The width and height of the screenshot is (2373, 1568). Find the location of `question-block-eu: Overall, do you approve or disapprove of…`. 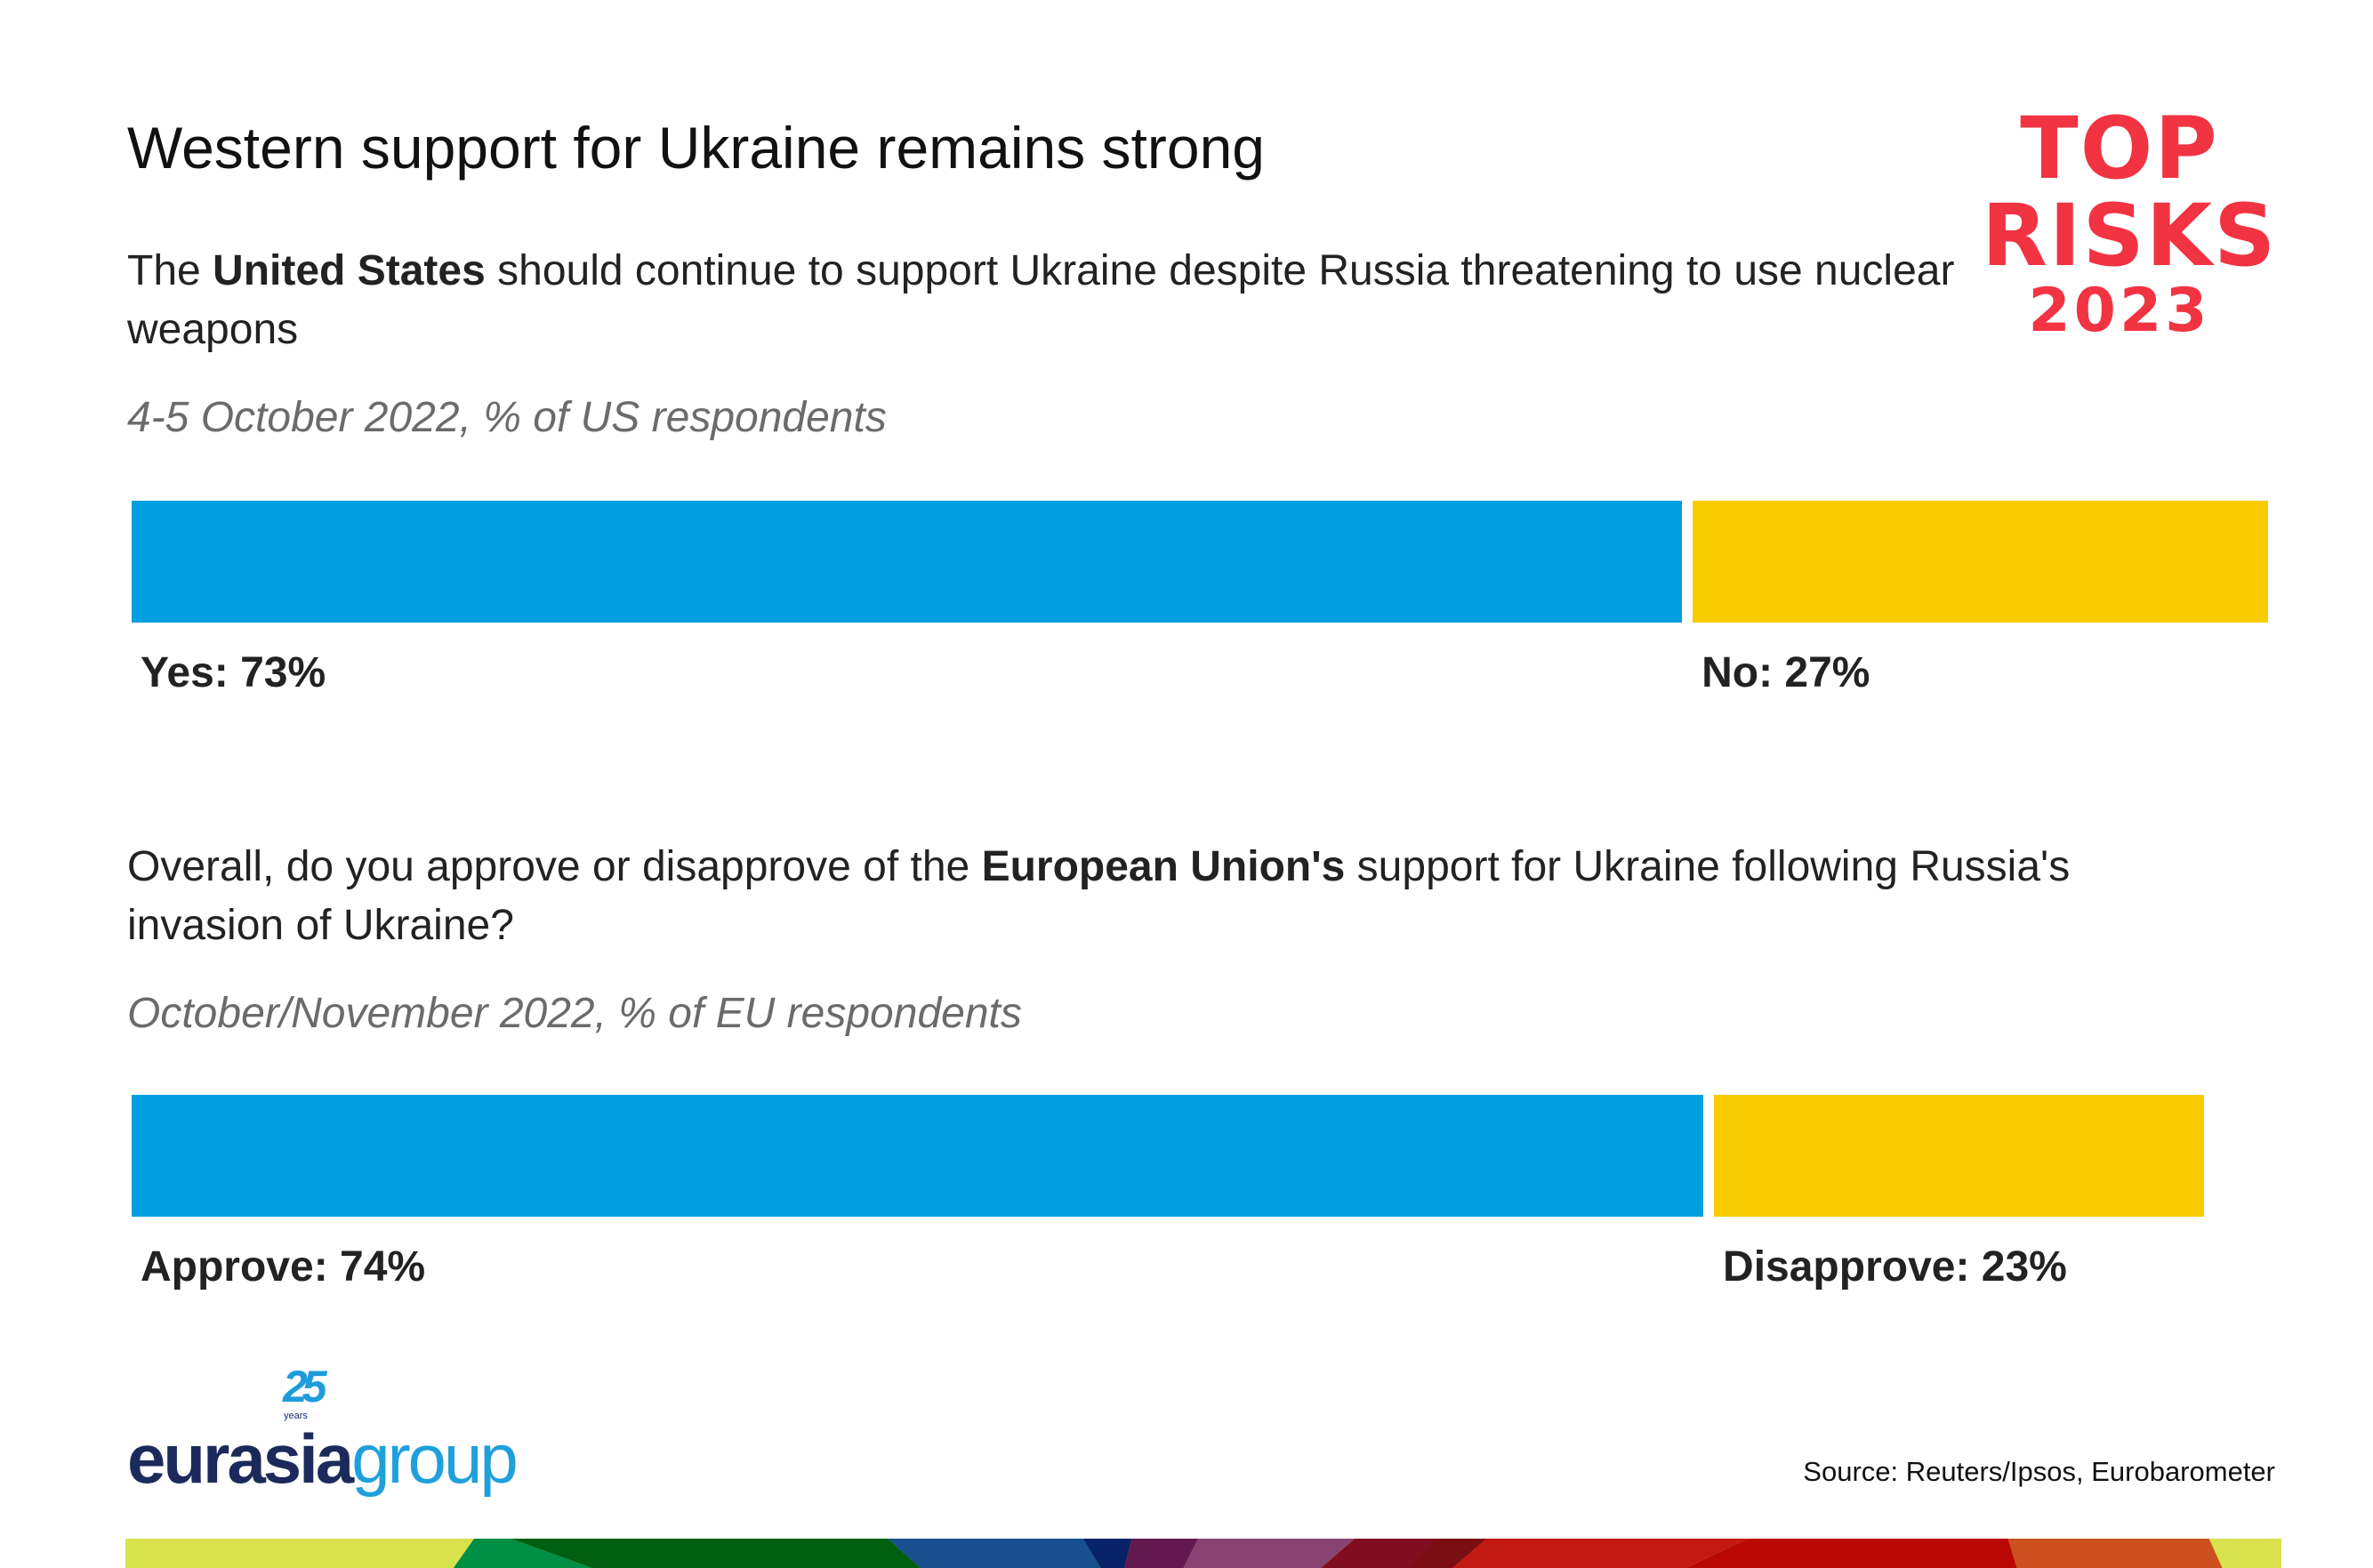

question-block-eu: Overall, do you approve or disapprove of… is located at coordinates (1177, 939).